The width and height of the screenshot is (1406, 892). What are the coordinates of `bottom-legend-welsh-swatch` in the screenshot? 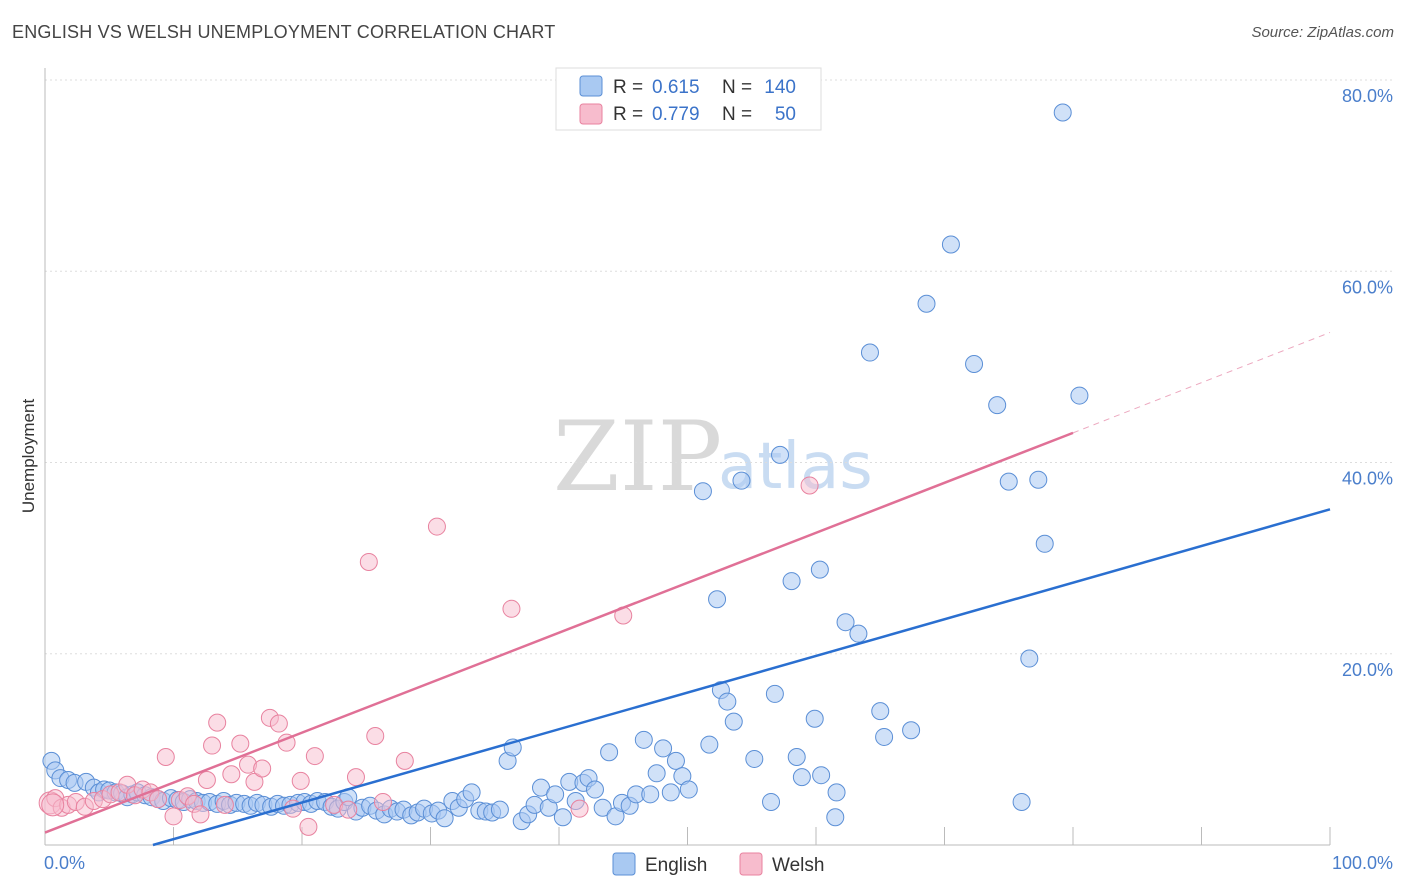 It's located at (751, 864).